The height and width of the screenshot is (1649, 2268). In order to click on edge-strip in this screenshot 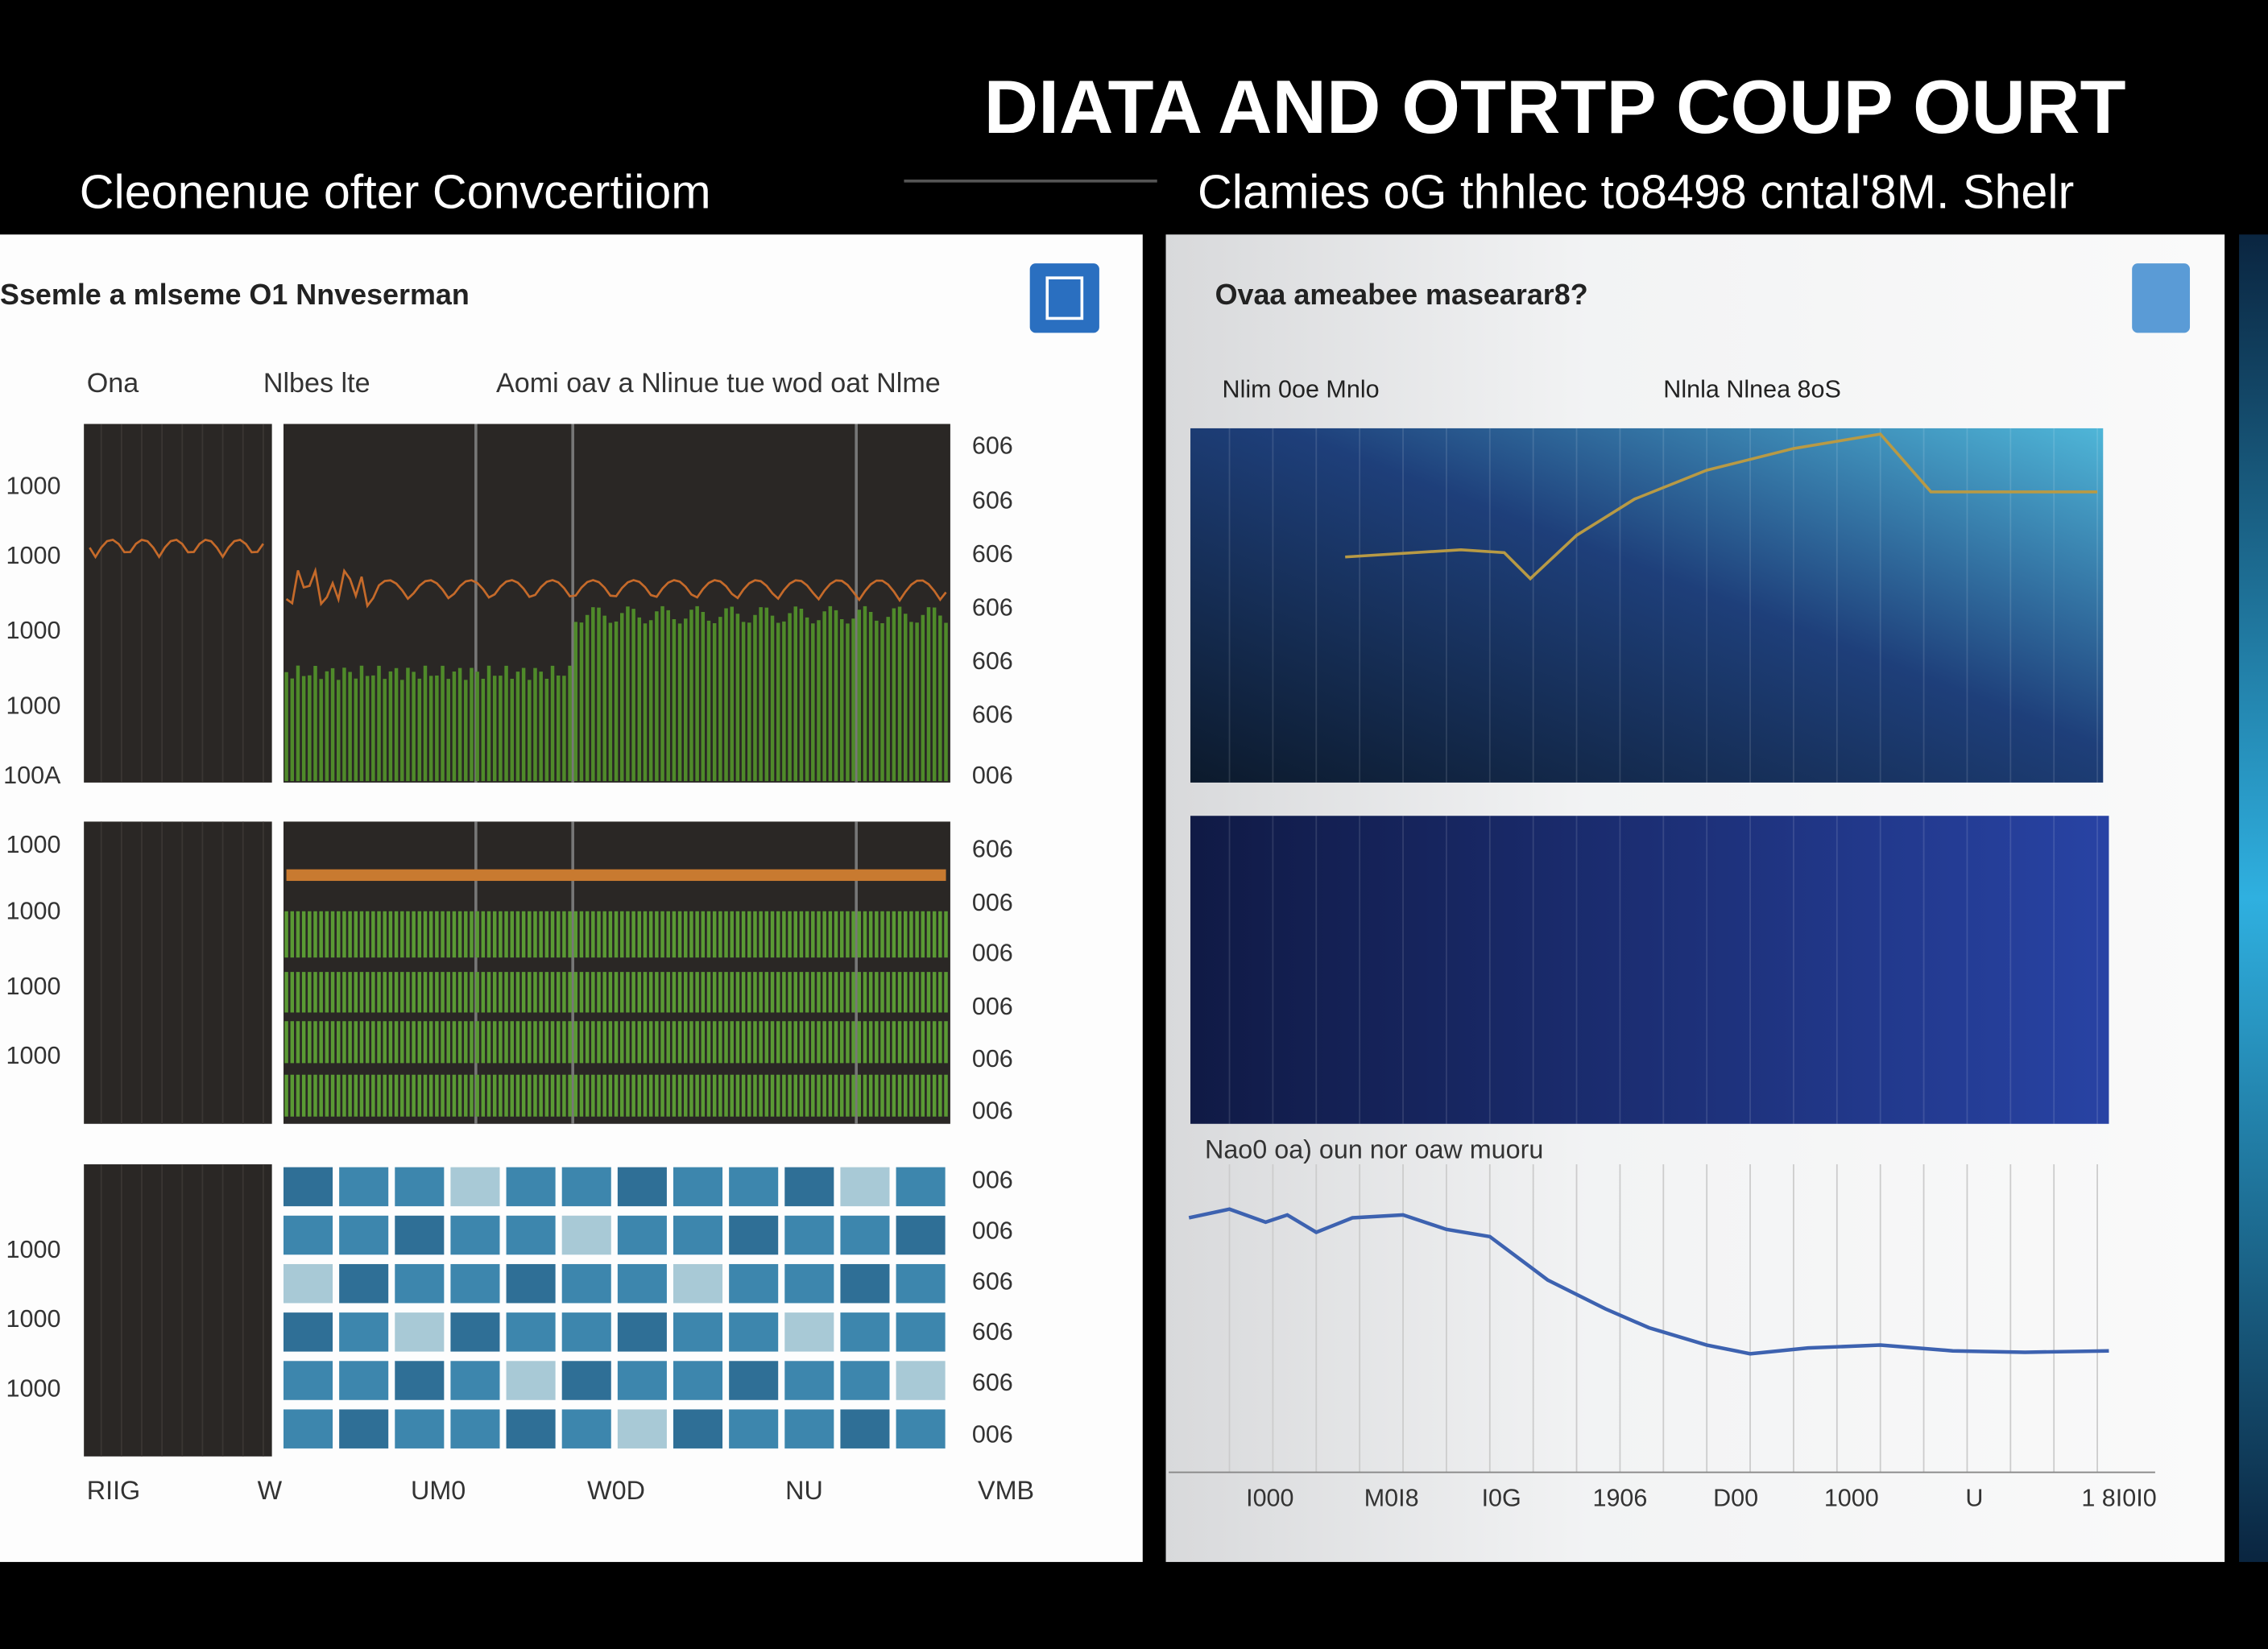, I will do `click(2253, 898)`.